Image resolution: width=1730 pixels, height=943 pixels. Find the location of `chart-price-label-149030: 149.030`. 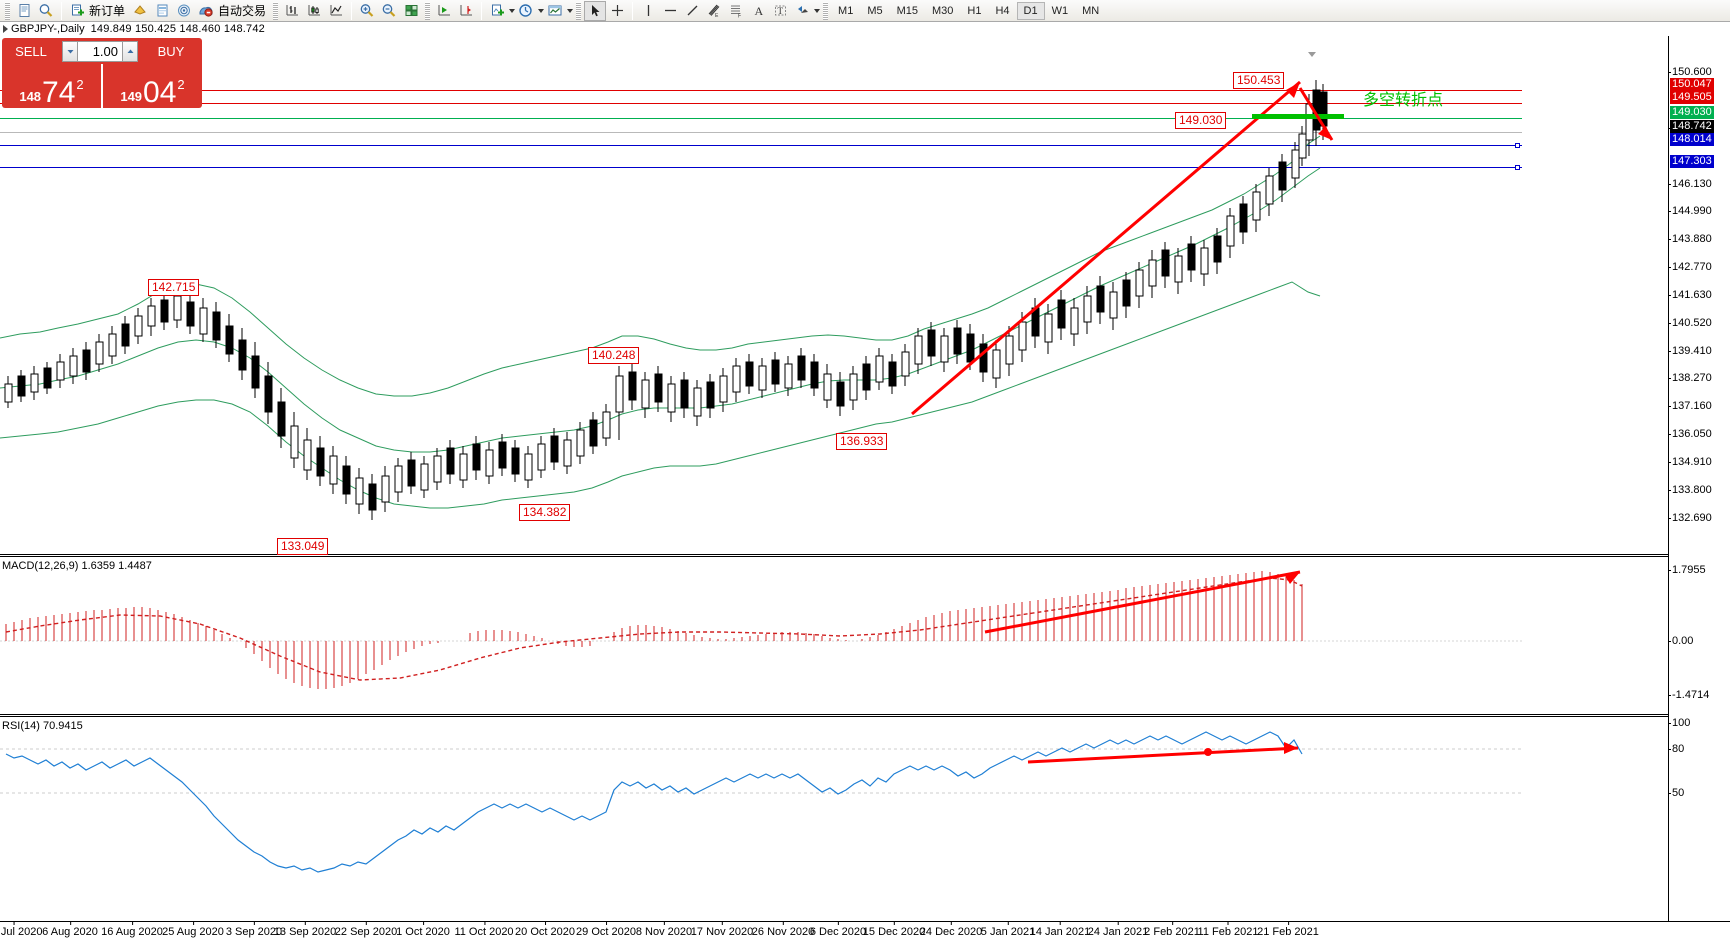

chart-price-label-149030: 149.030 is located at coordinates (1201, 120).